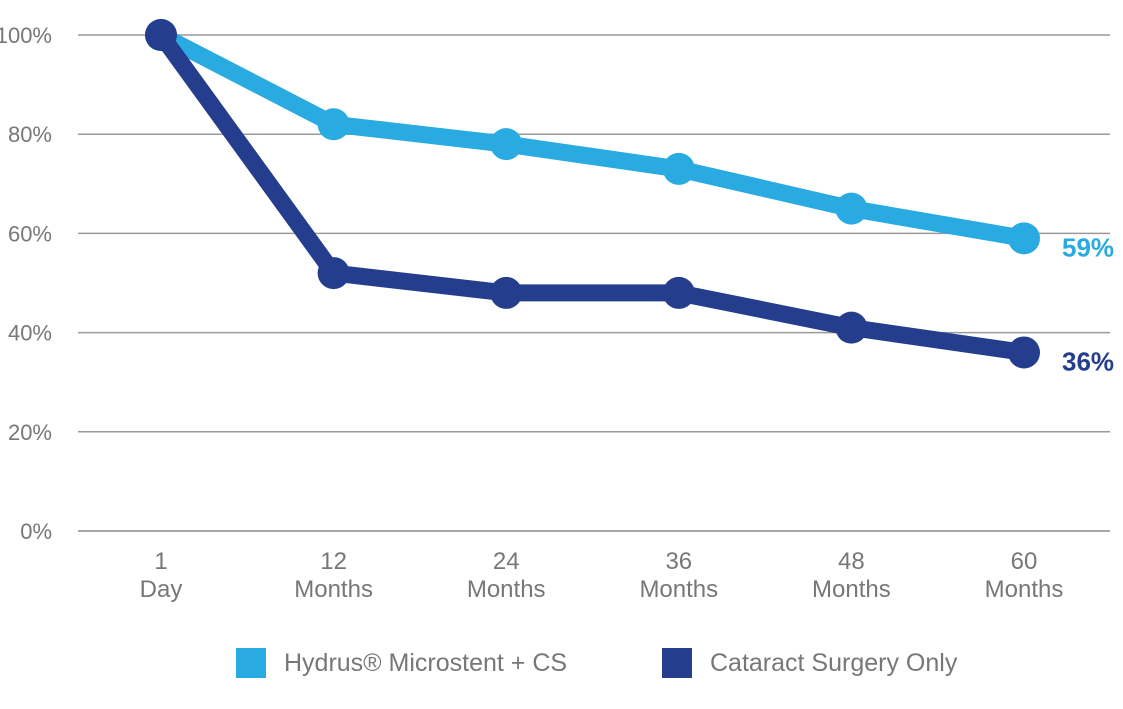 The height and width of the screenshot is (709, 1123). Describe the element at coordinates (30, 432) in the screenshot. I see `y-tick-label: 20%` at that location.